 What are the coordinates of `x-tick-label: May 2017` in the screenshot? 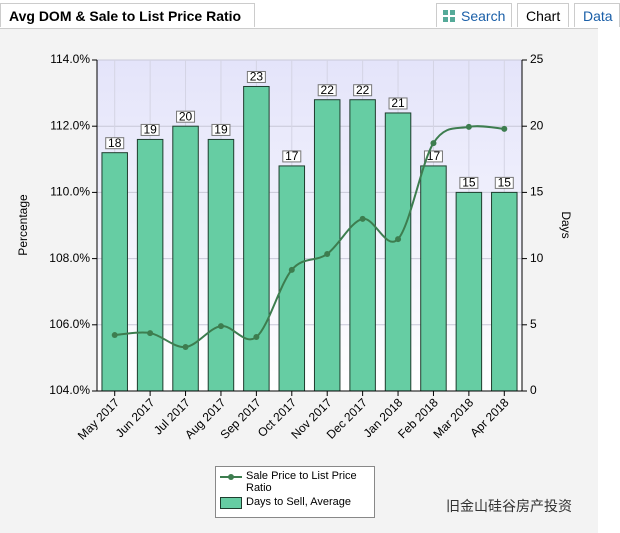 It's located at (98, 418).